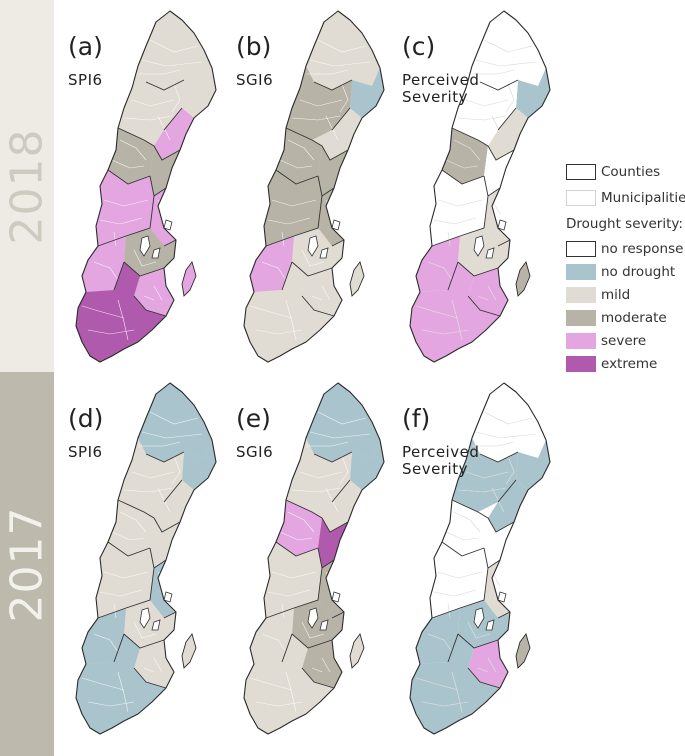 Image resolution: width=685 pixels, height=756 pixels. I want to click on region-north, so click(175, 422).